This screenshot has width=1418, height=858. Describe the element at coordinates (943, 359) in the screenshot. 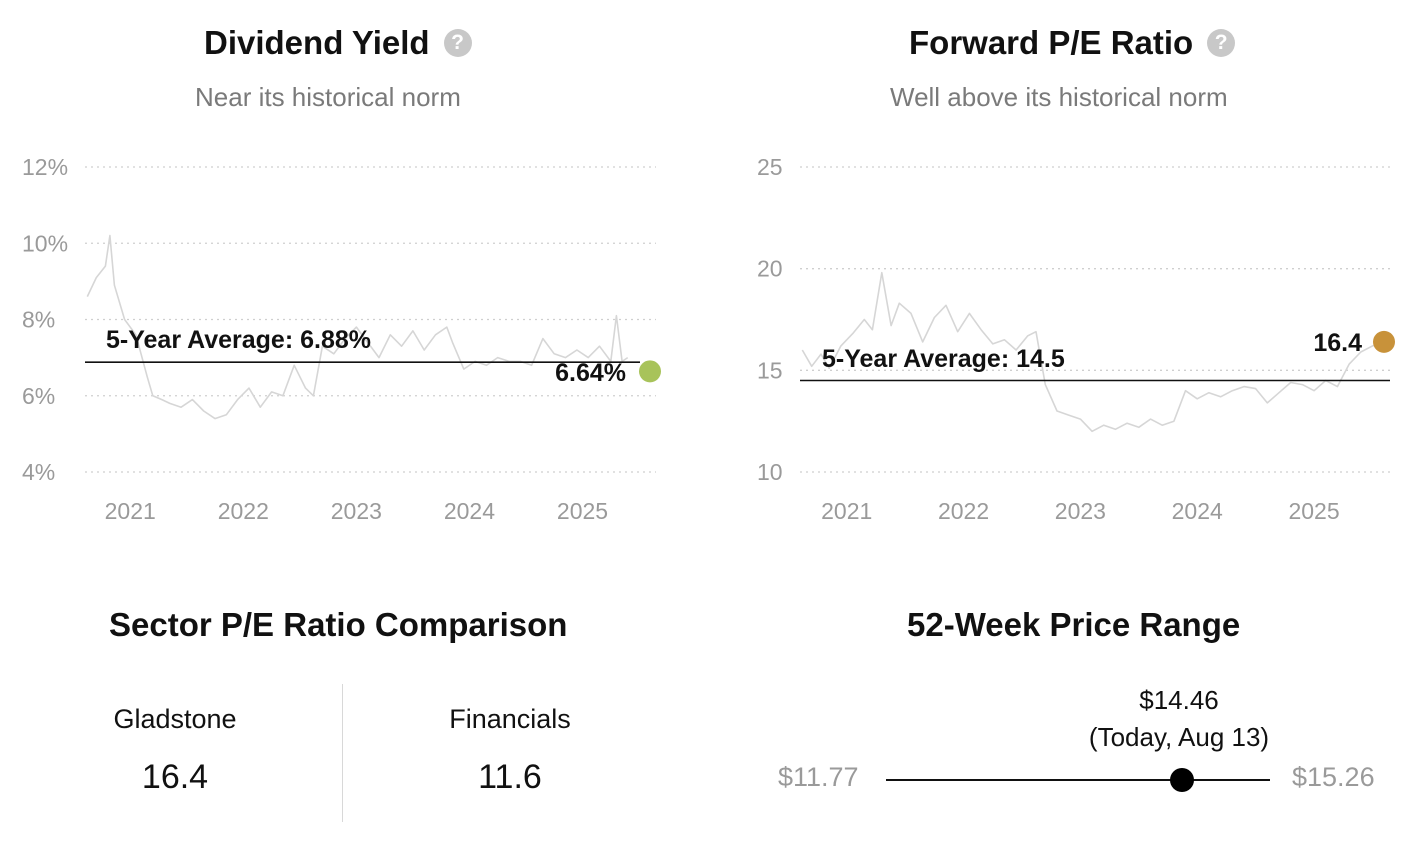

I see `average-label: 5-Year Average: 14.5` at that location.